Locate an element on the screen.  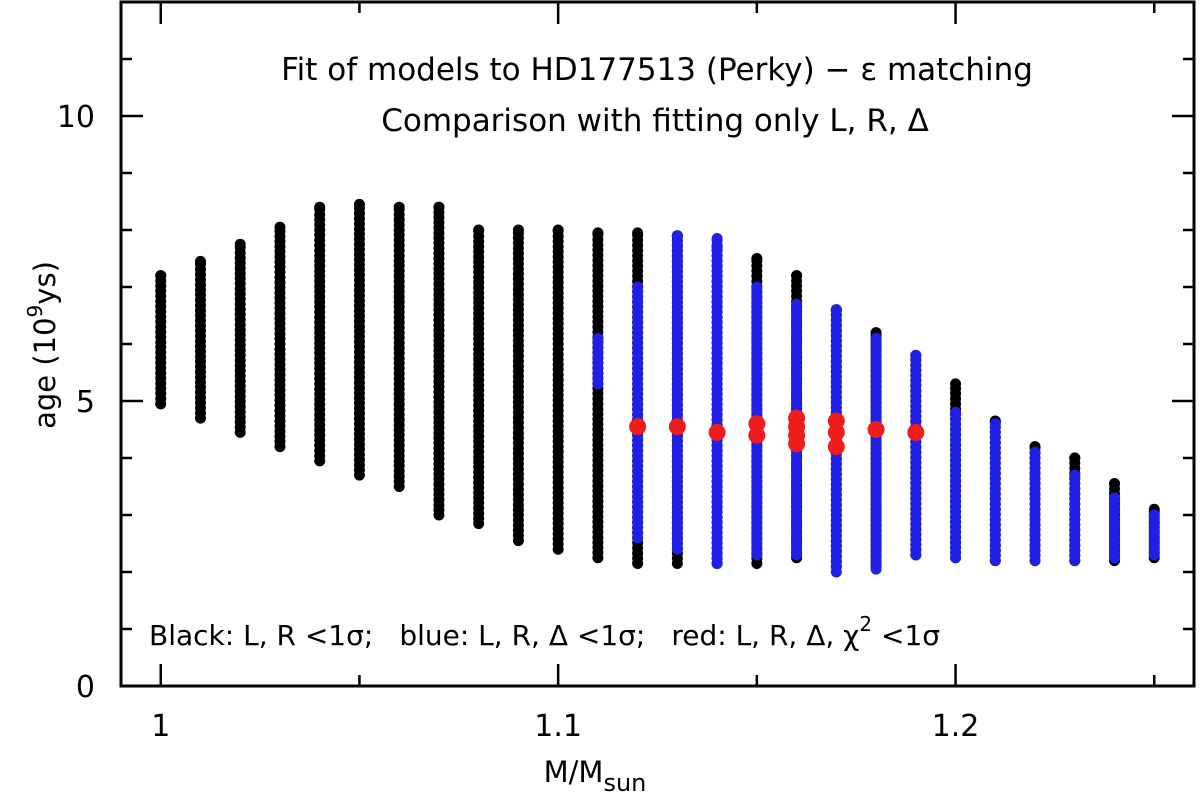
y-tick-labels: 0 5 10 is located at coordinates (76, 402).